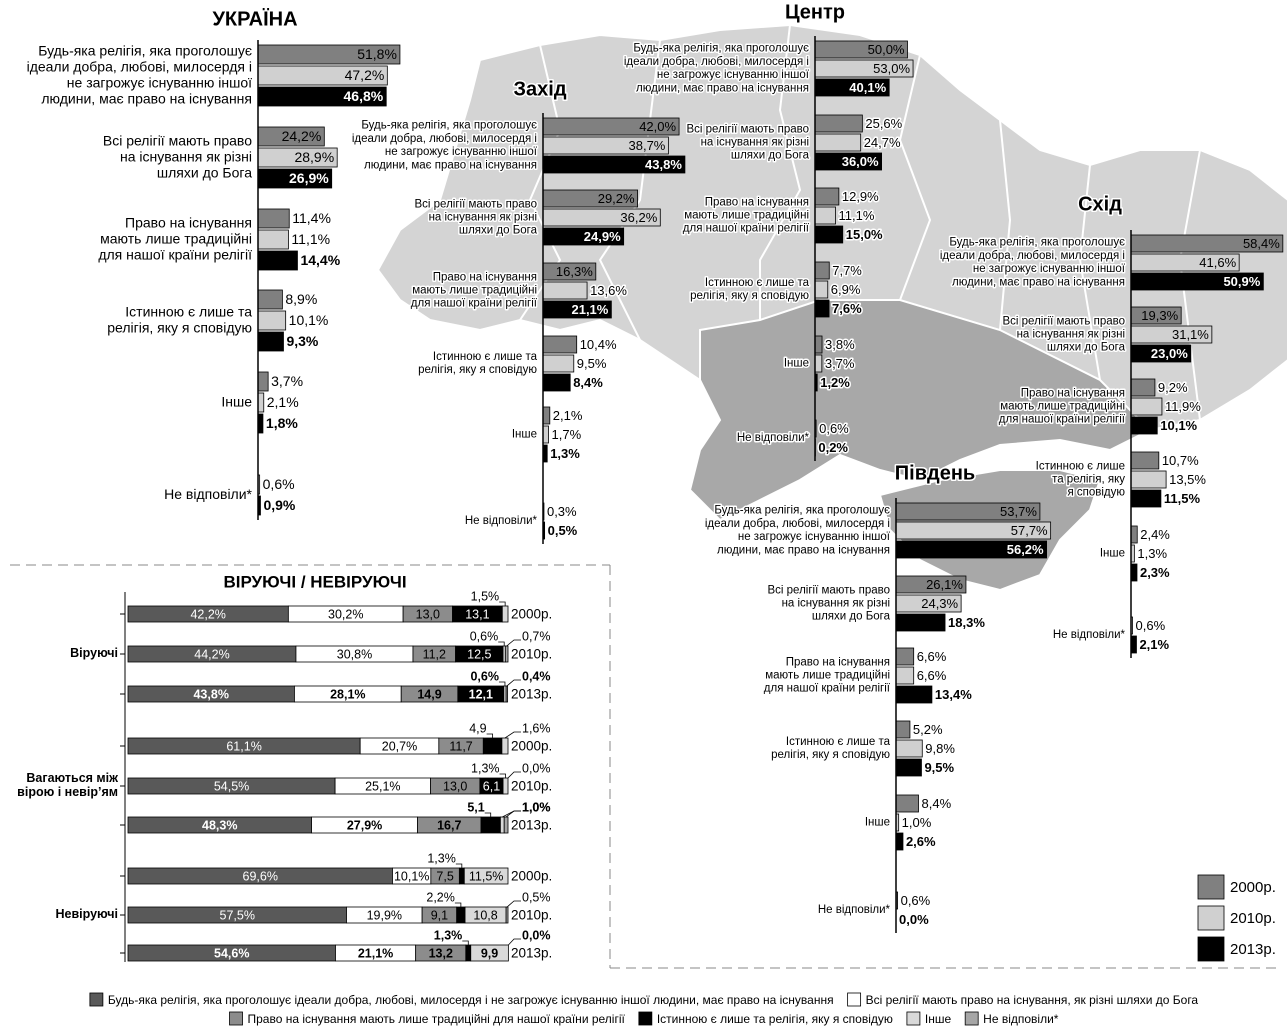  What do you see at coordinates (531, 654) in the screenshot?
I see `year-label: 2010р.` at bounding box center [531, 654].